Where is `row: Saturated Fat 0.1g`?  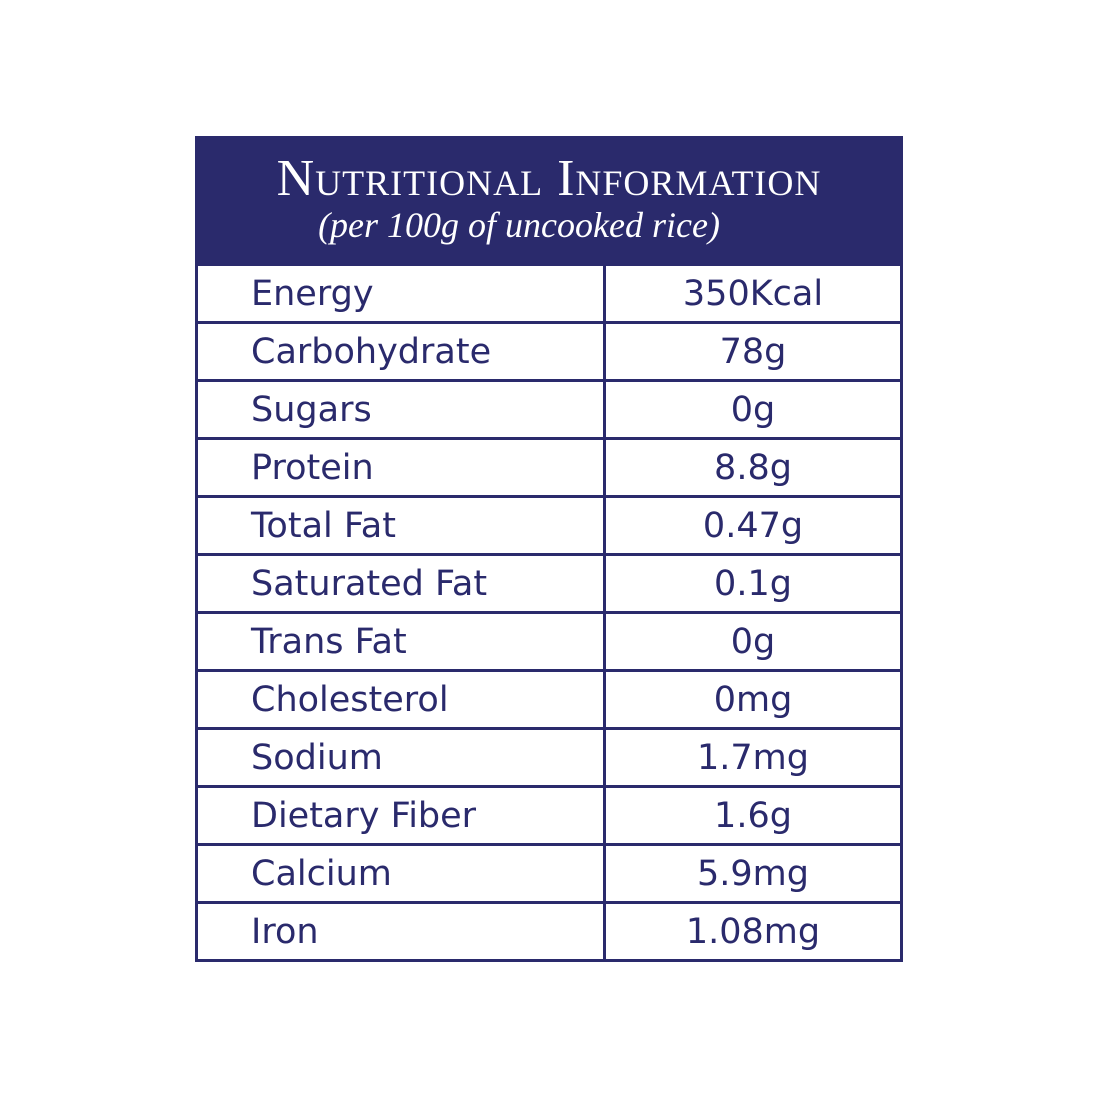 row: Saturated Fat 0.1g is located at coordinates (549, 583).